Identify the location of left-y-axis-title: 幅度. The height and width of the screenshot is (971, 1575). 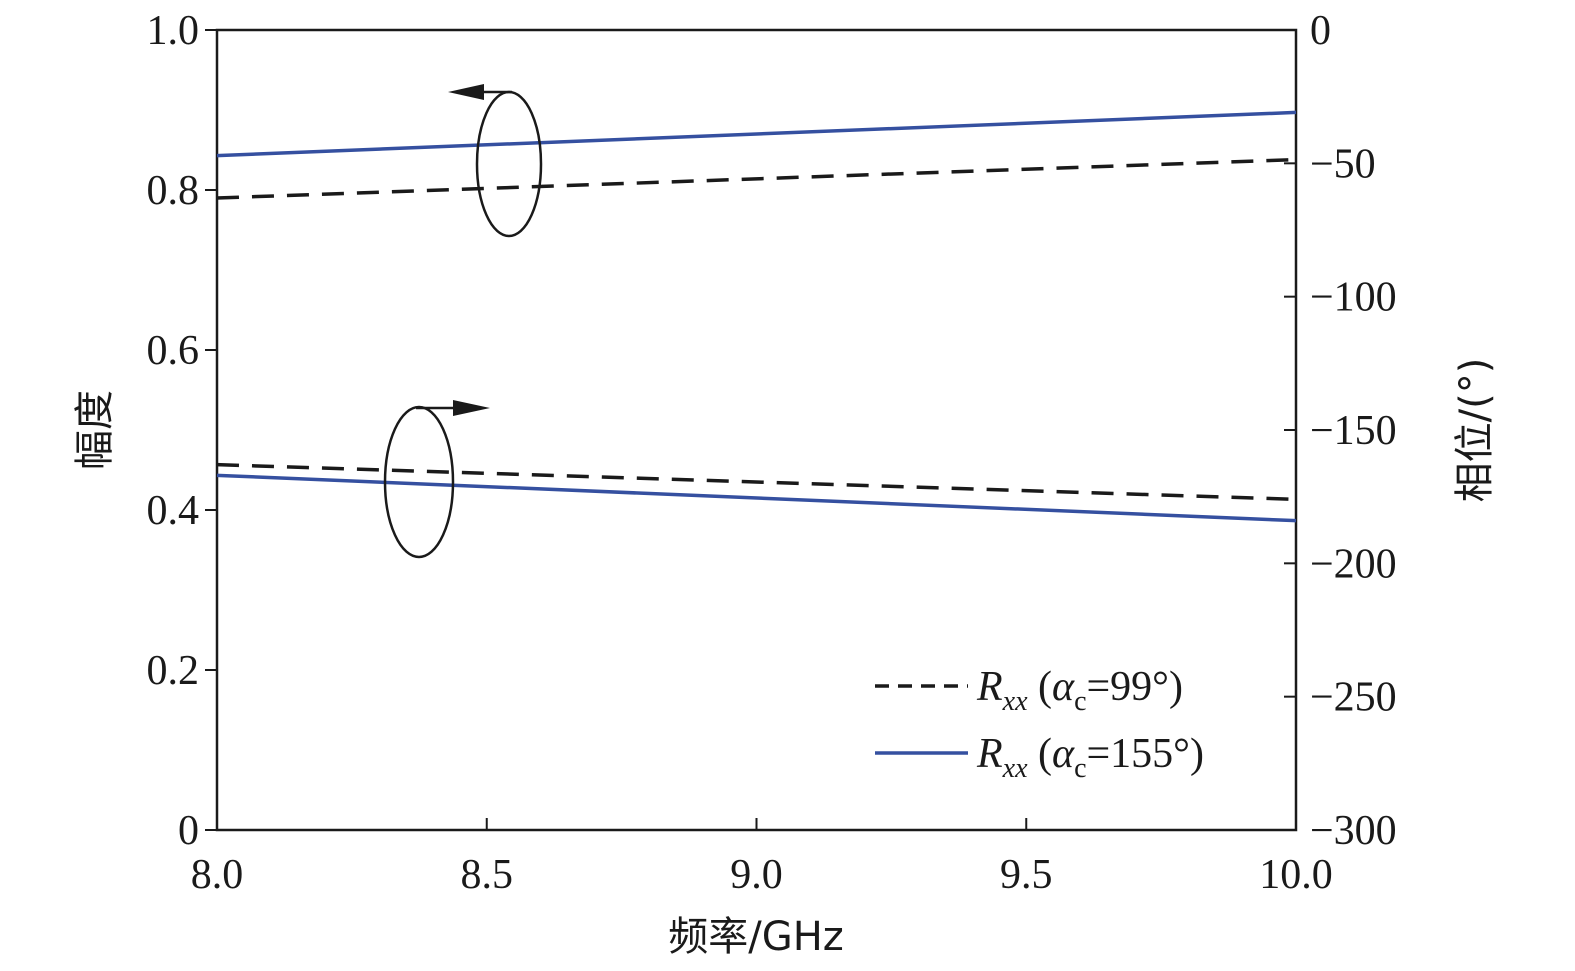
(95, 430).